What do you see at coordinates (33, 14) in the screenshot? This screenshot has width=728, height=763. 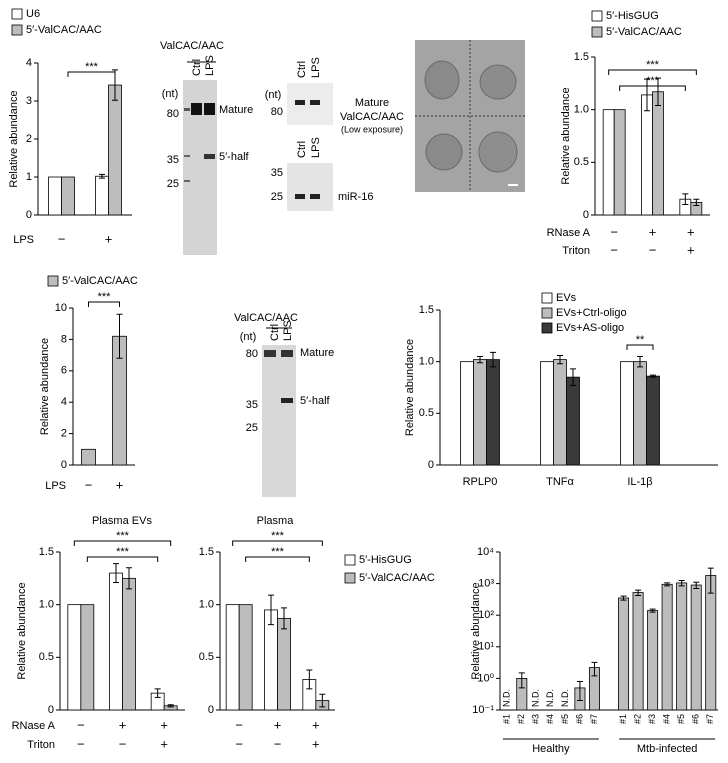 I see `legend-label: U6` at bounding box center [33, 14].